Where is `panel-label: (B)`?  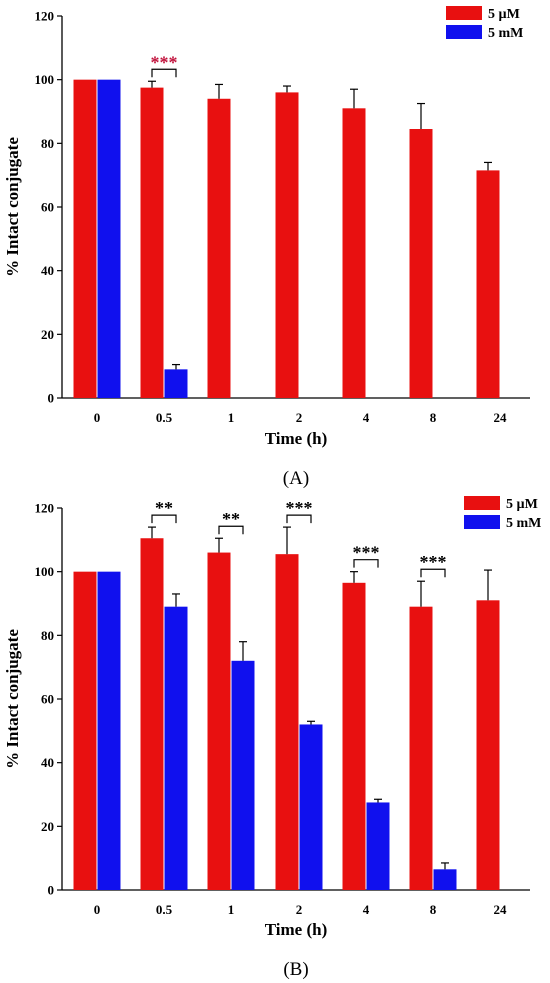
panel-label: (B) is located at coordinates (295, 969).